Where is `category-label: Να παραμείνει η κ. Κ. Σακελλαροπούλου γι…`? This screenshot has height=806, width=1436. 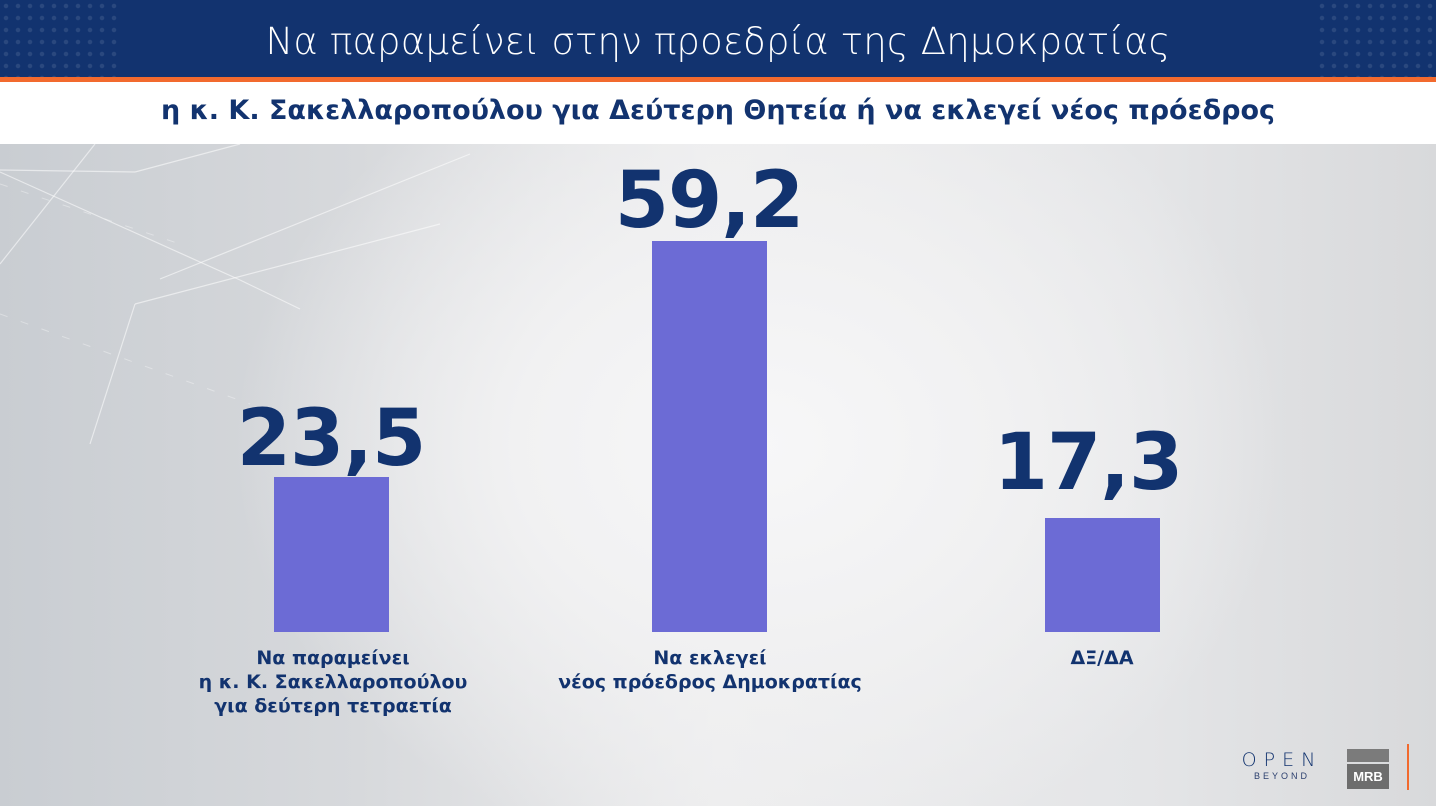 category-label: Να παραμείνει η κ. Κ. Σακελλαροπούλου γι… is located at coordinates (333, 682).